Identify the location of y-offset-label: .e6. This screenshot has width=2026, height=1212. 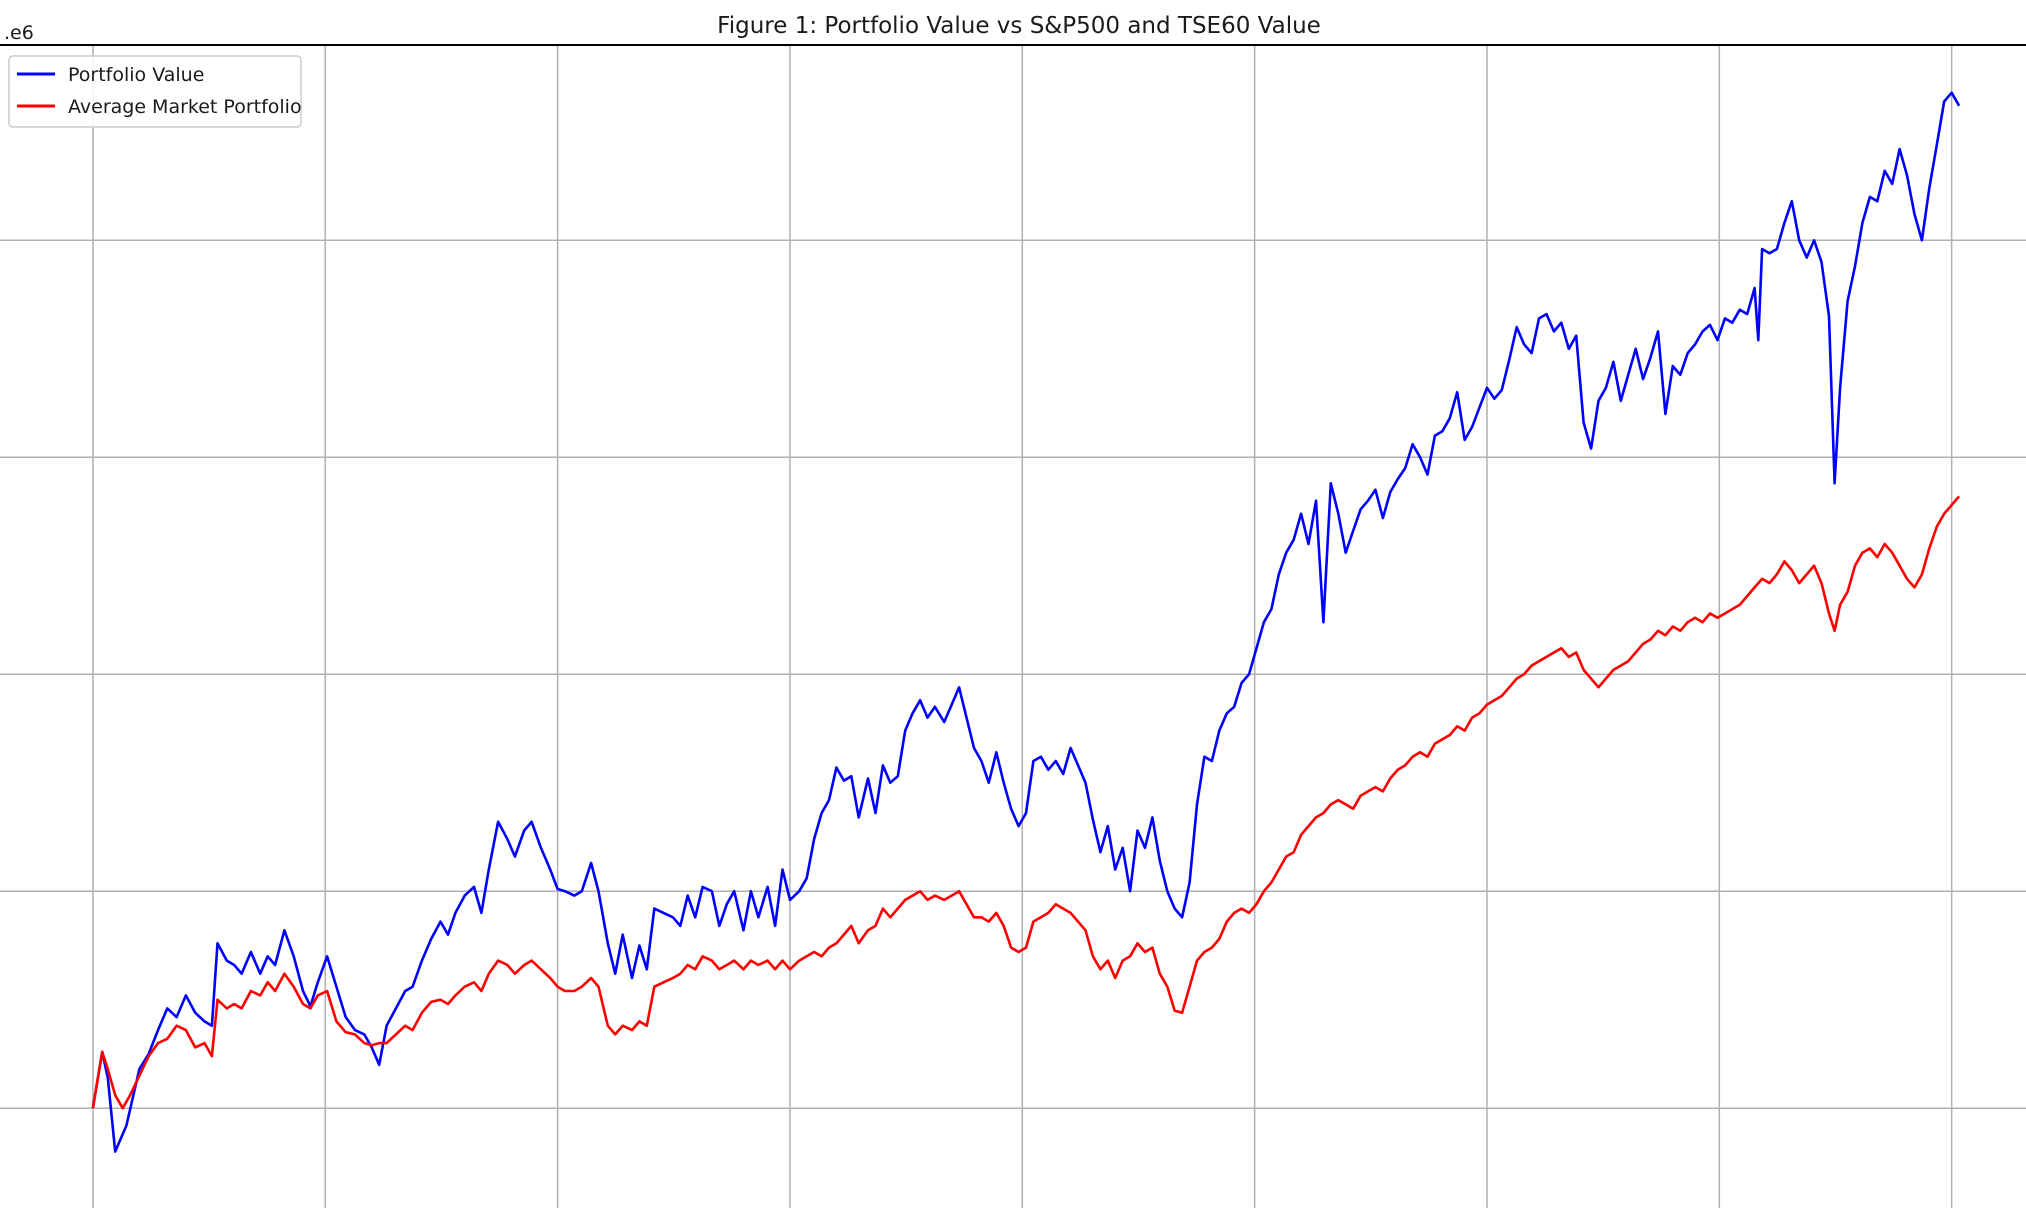
(19, 33).